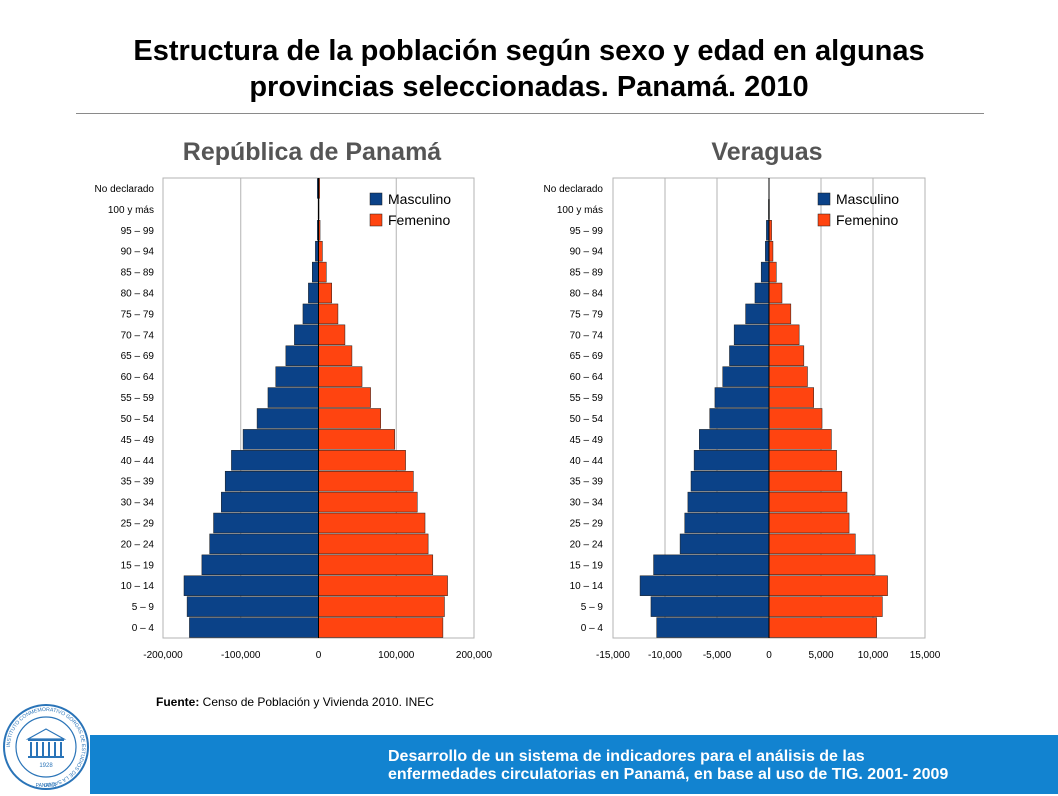 The width and height of the screenshot is (1058, 796). Describe the element at coordinates (419, 220) in the screenshot. I see `chart1-legend-label-female: Femenino` at that location.